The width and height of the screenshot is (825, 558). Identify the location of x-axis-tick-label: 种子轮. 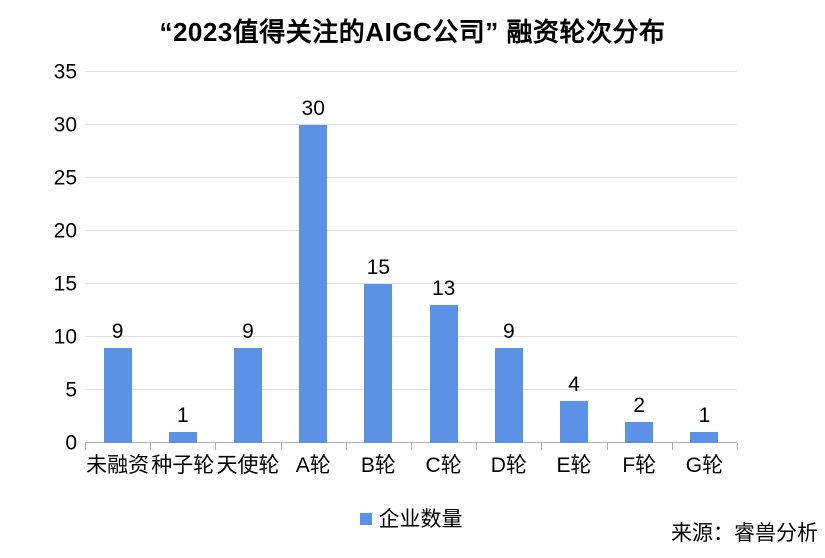
(183, 465).